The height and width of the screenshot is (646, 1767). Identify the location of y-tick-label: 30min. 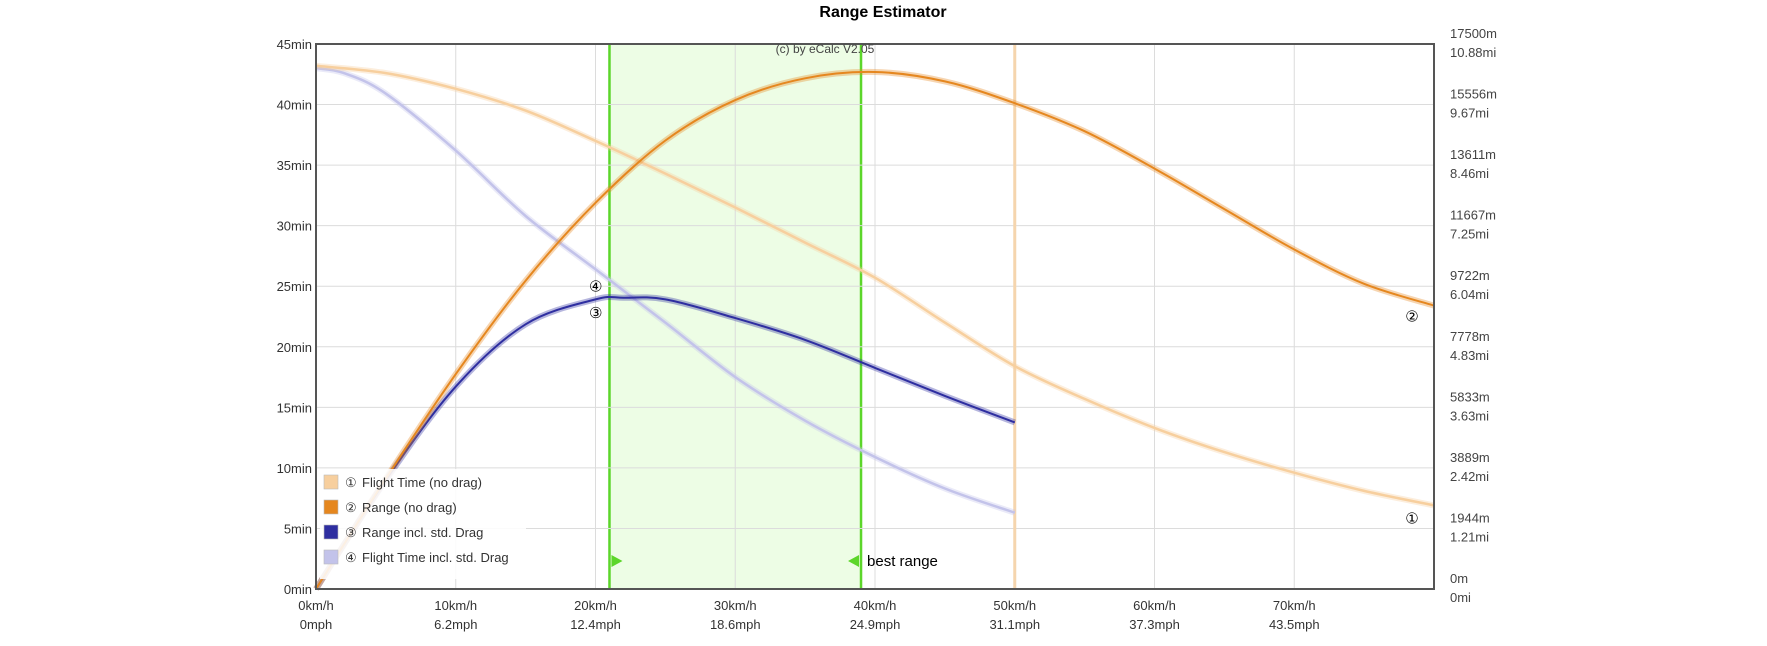
(294, 226).